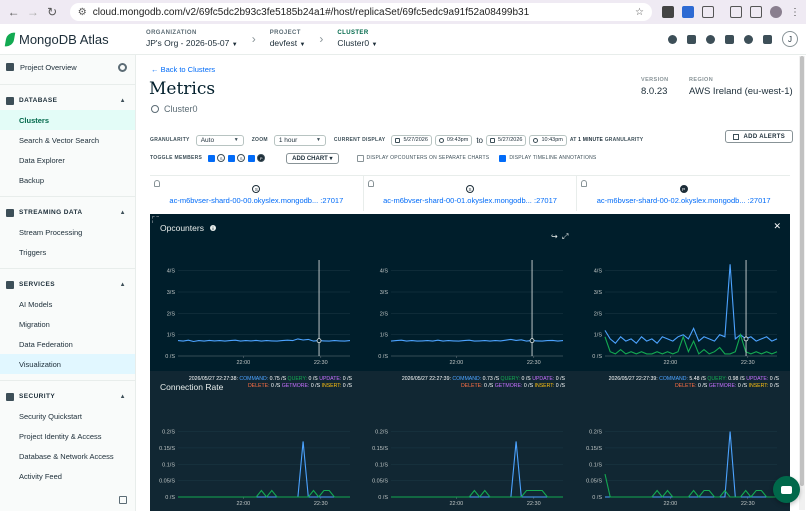  Describe the element at coordinates (232, 158) in the screenshot. I see `member-2-checkbox` at that location.